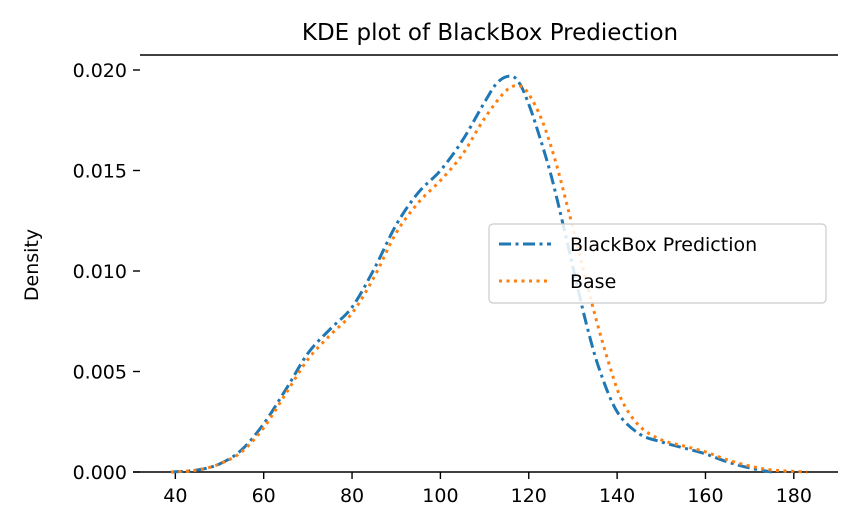 The height and width of the screenshot is (531, 856). Describe the element at coordinates (593, 282) in the screenshot. I see `legend-label-base: Base` at that location.